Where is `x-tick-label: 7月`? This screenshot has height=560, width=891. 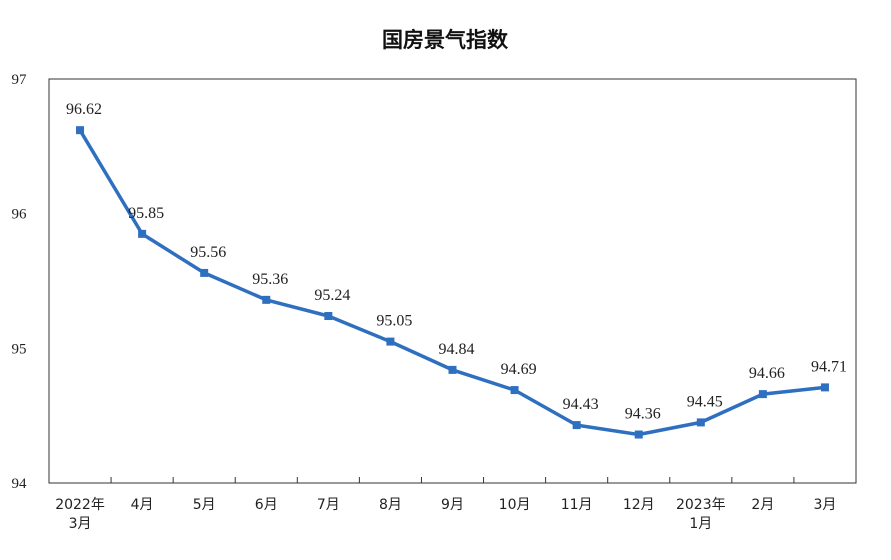 x-tick-label: 7月 is located at coordinates (328, 505).